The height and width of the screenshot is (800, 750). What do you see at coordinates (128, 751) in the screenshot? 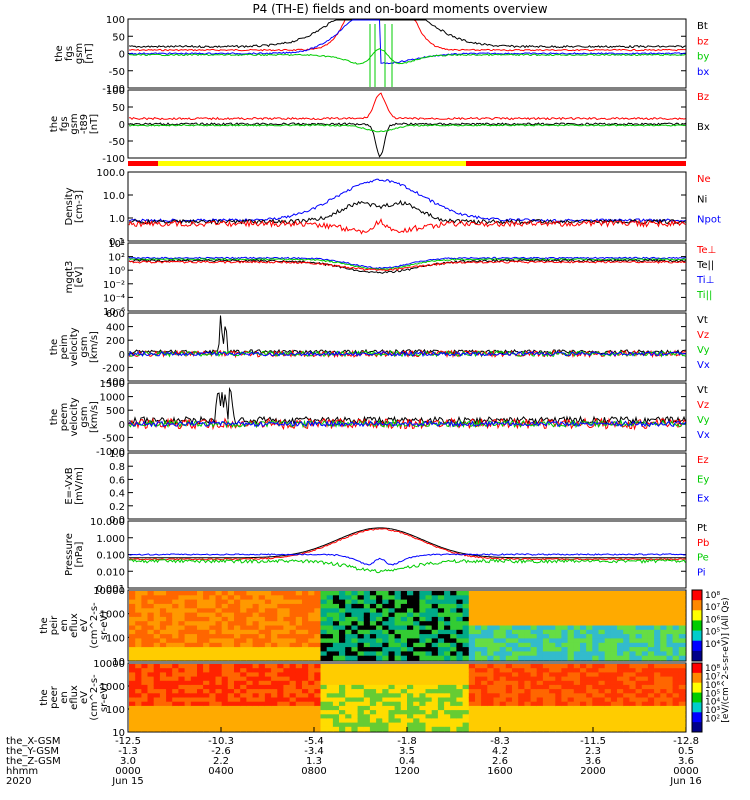
I see `x-tick-label: -1.3` at bounding box center [128, 751].